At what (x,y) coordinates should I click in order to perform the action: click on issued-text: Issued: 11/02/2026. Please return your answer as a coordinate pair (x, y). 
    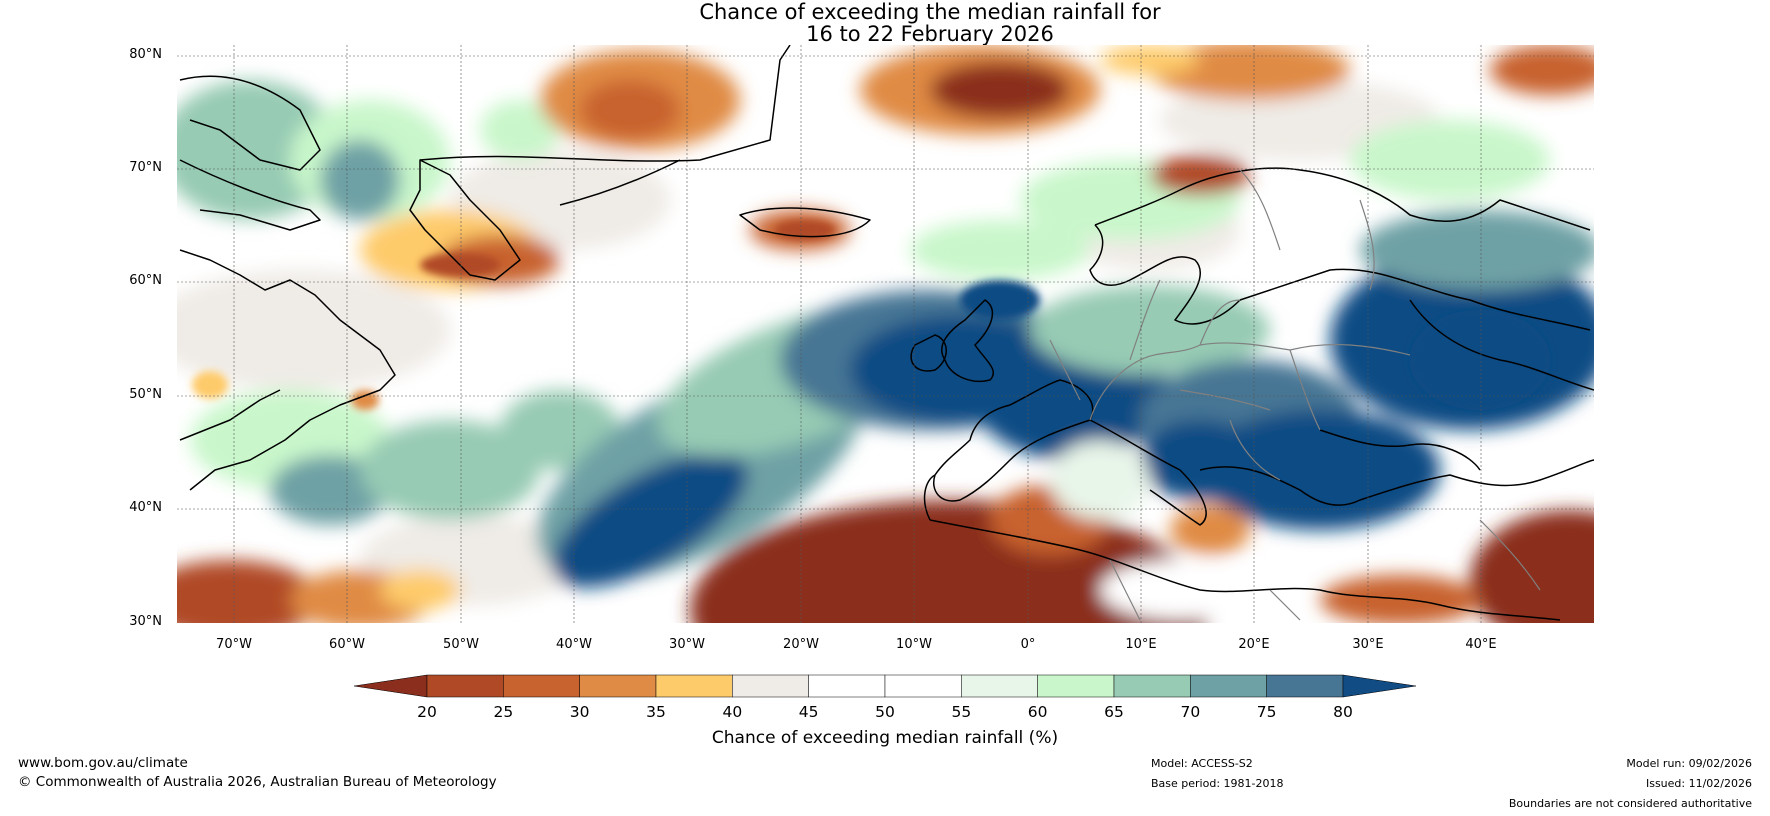
    Looking at the image, I should click on (1698, 783).